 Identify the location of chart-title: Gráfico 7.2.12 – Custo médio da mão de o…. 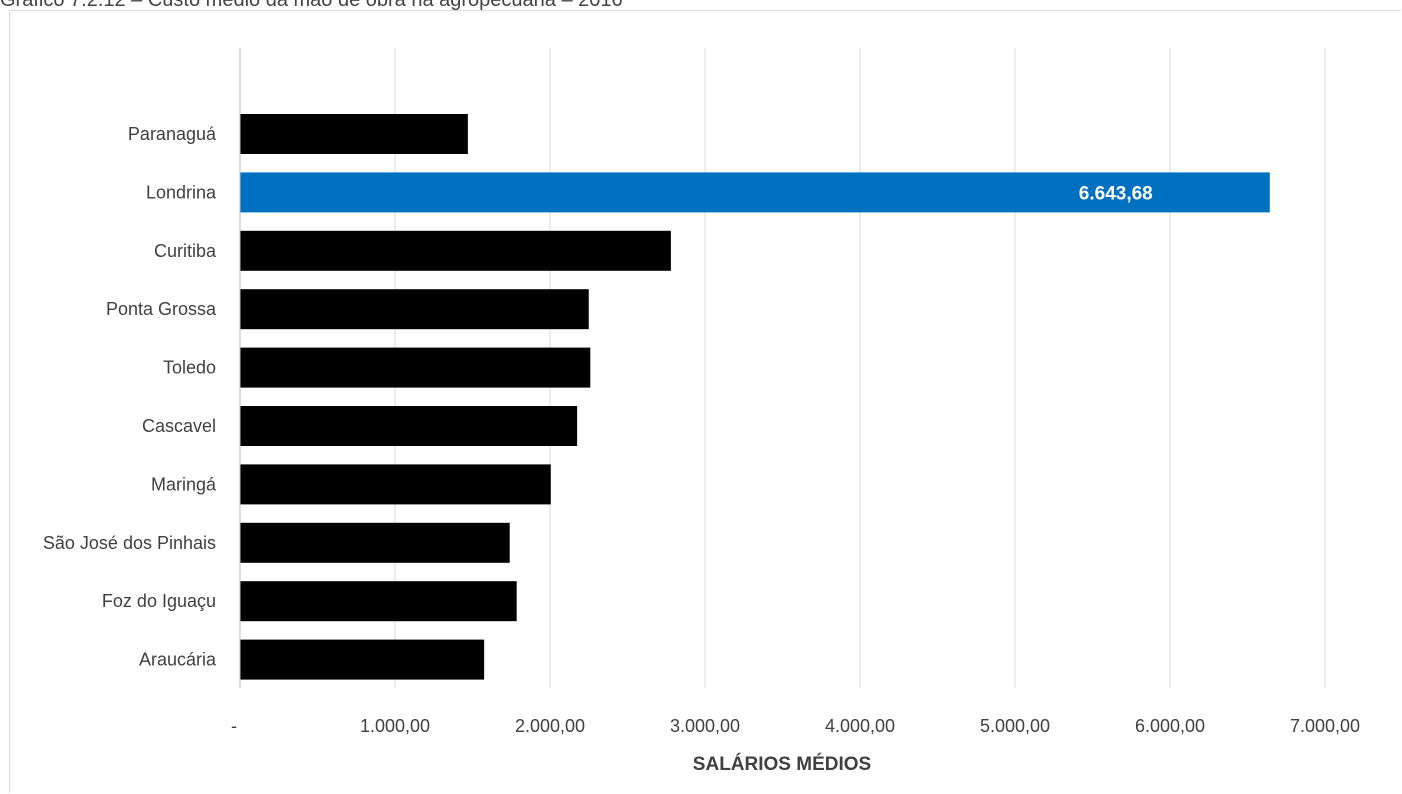
(311, 5).